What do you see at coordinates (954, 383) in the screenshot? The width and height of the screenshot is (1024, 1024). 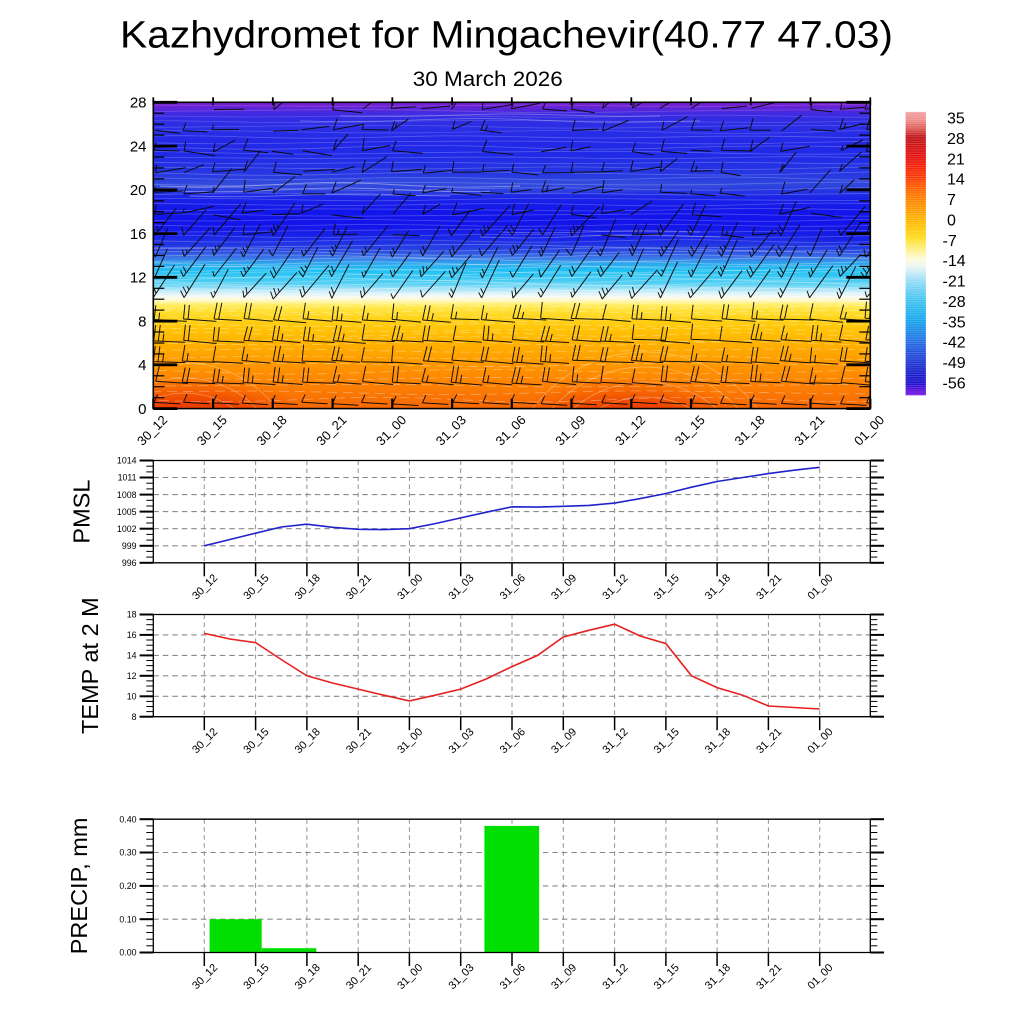 I see `svg-text: -56` at bounding box center [954, 383].